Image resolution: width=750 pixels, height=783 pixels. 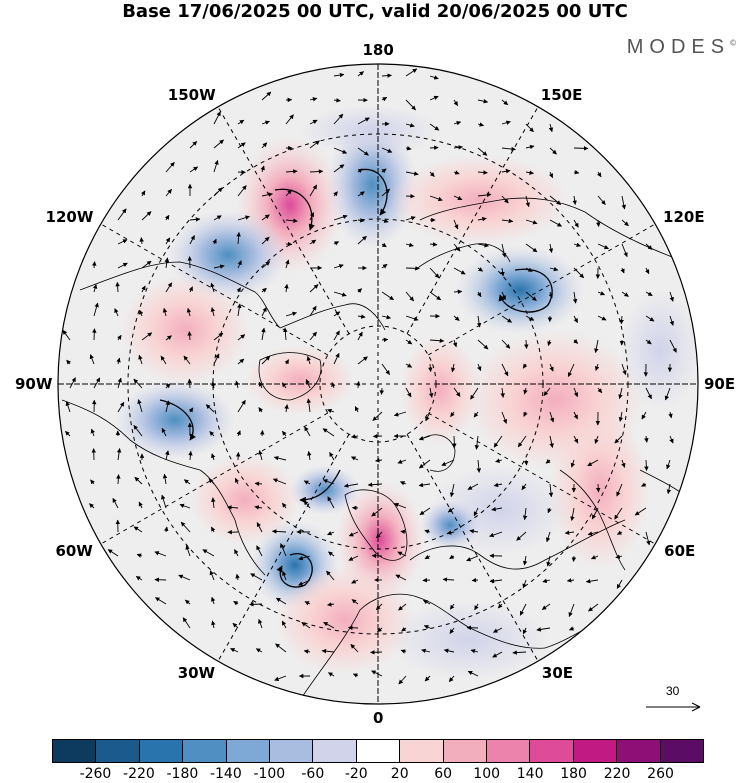 I want to click on longitude-label: 150W, so click(x=191, y=94).